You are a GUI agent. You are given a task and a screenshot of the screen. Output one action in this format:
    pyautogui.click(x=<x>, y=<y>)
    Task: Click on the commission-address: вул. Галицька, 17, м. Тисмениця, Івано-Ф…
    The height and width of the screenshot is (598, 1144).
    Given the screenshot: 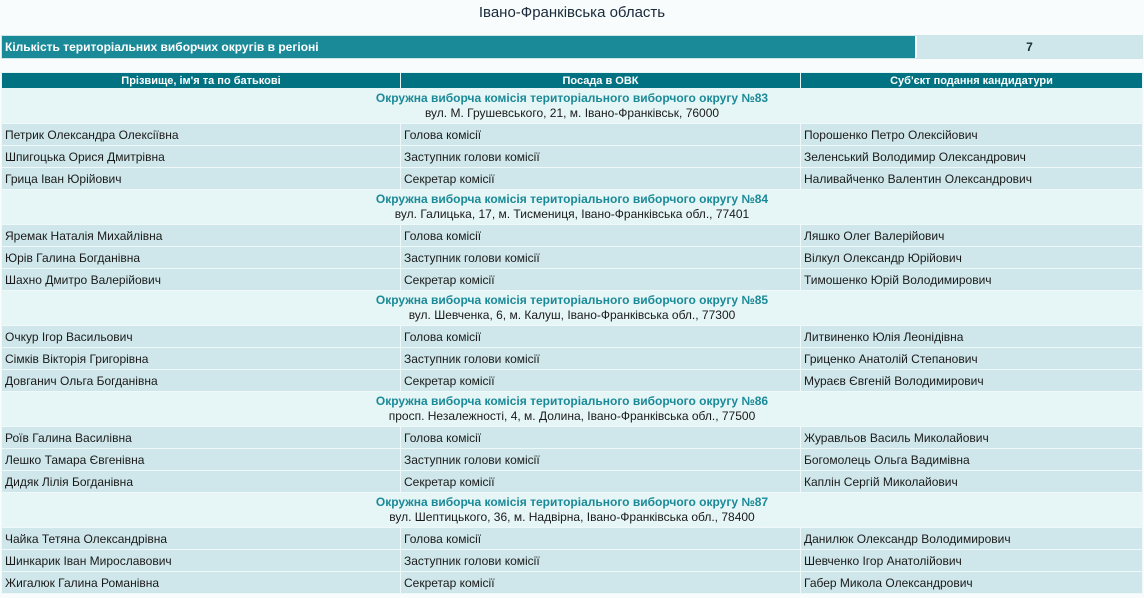 What is the action you would take?
    pyautogui.click(x=572, y=214)
    